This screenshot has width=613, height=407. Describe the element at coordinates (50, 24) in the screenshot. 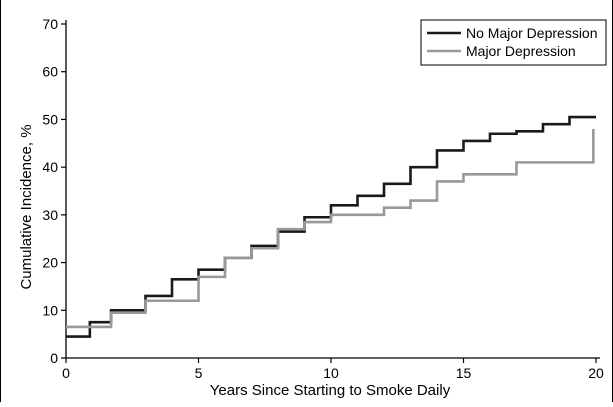

I see `y-tick-label: 70` at that location.